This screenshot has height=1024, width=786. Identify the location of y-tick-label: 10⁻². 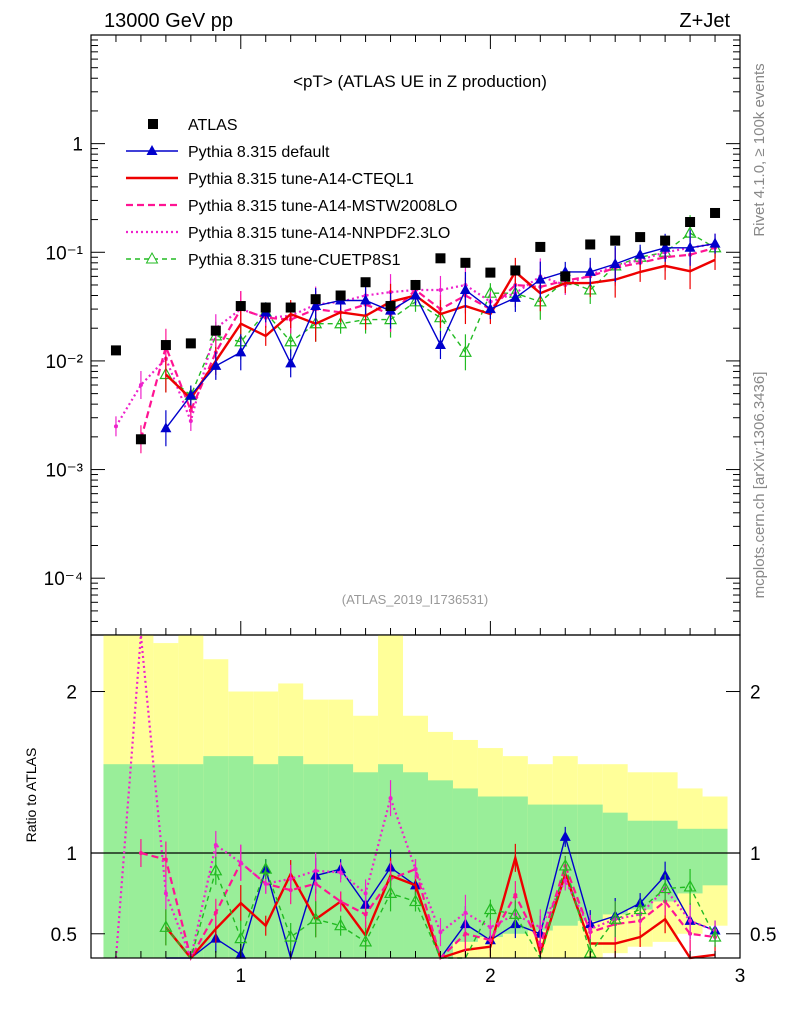
(65, 362).